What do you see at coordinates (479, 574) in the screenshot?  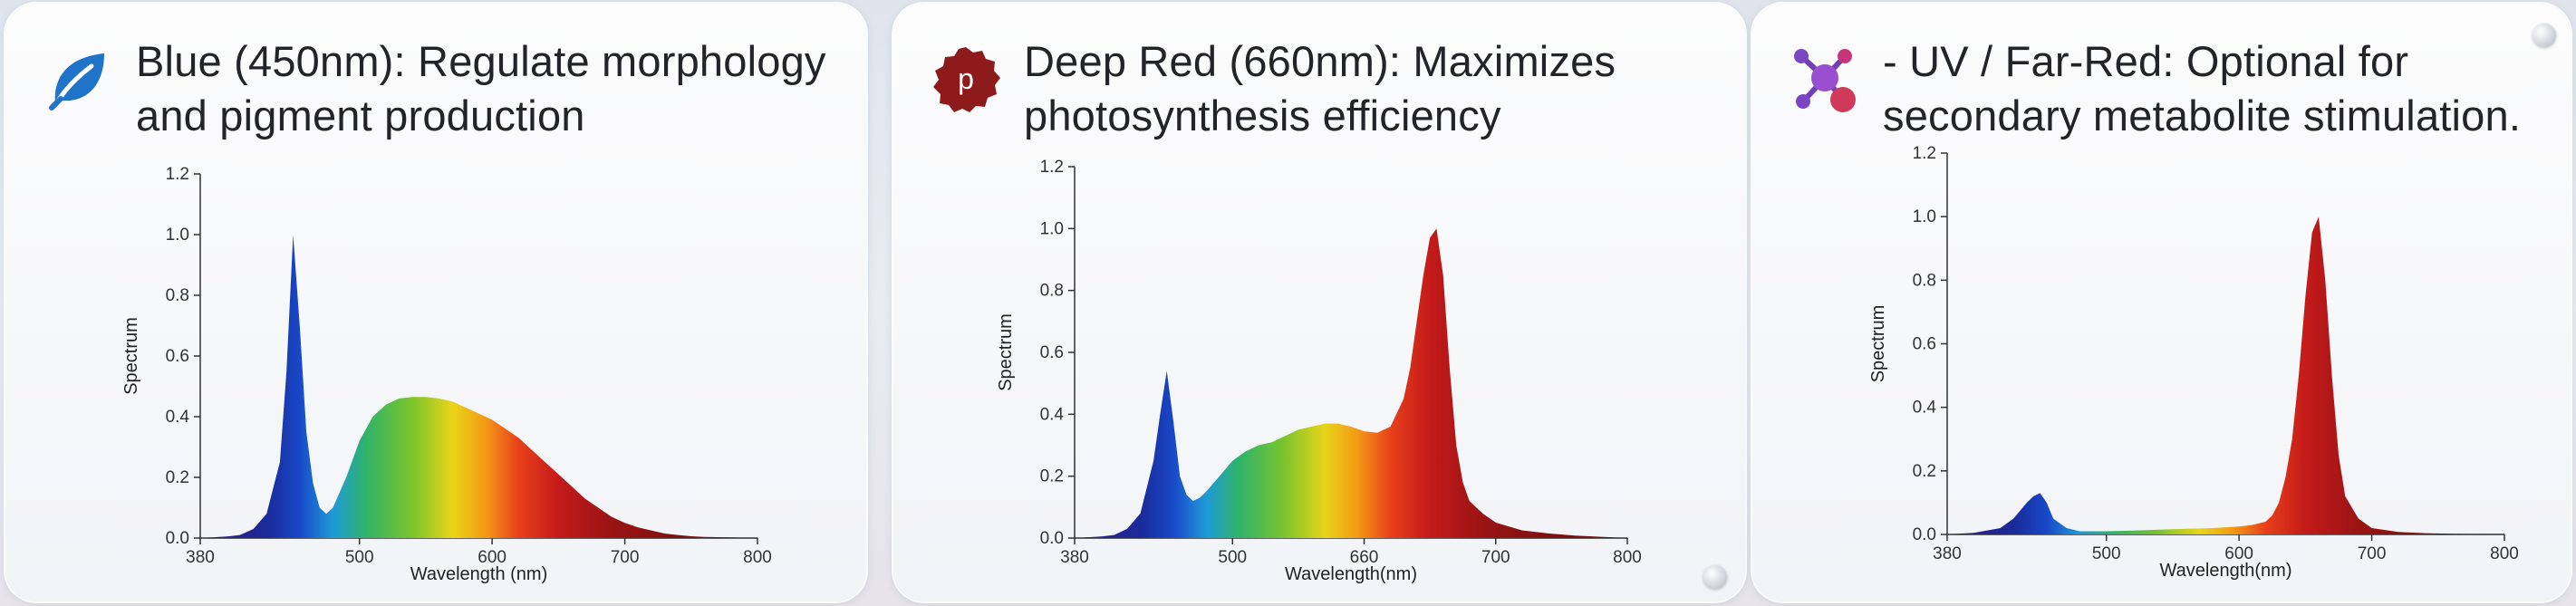 I see `x-axis-label: Wavelength (nm)` at bounding box center [479, 574].